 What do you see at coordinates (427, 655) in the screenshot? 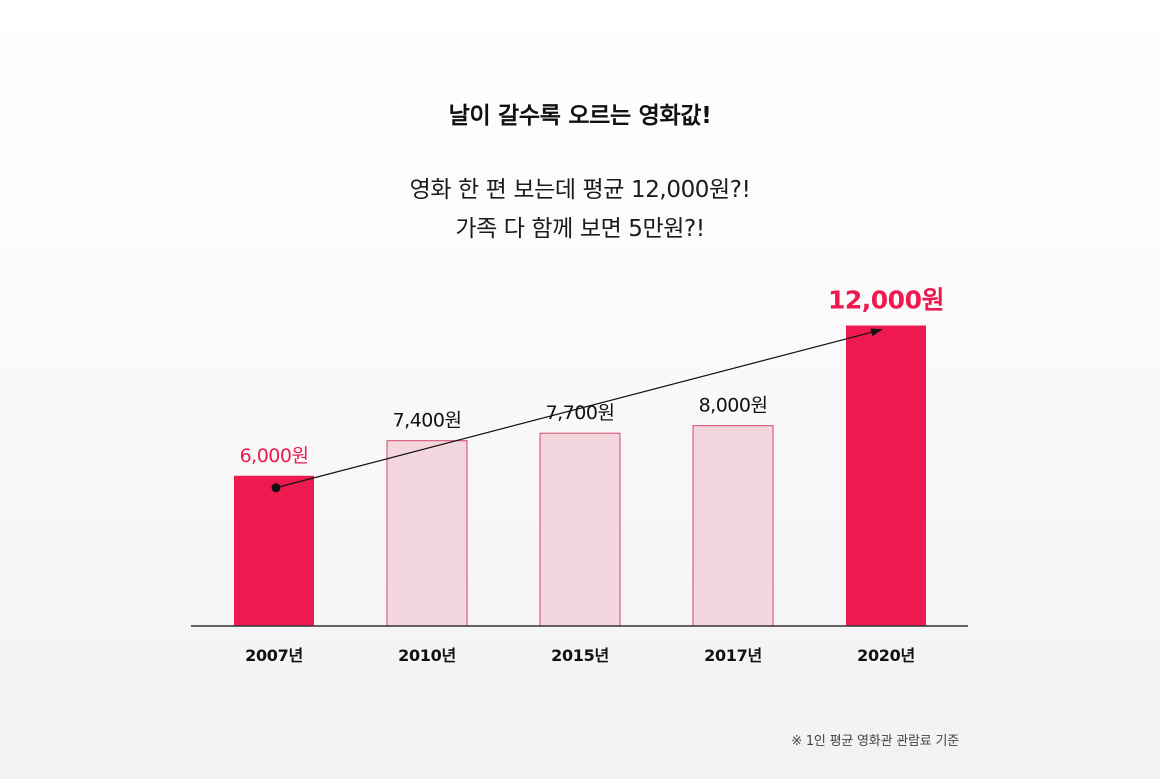
I see `category-label-2010: 2010년` at bounding box center [427, 655].